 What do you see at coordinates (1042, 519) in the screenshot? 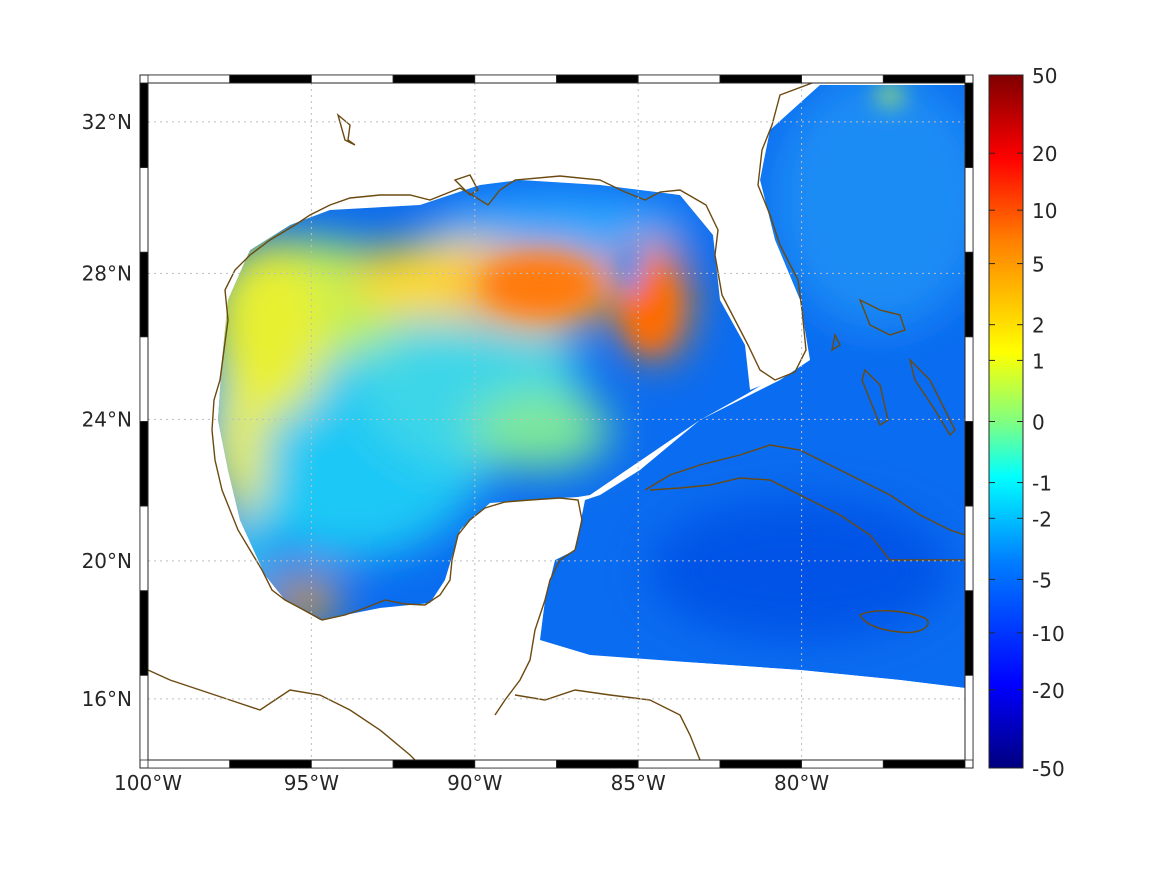
I see `colorbar-tick-label: -2` at bounding box center [1042, 519].